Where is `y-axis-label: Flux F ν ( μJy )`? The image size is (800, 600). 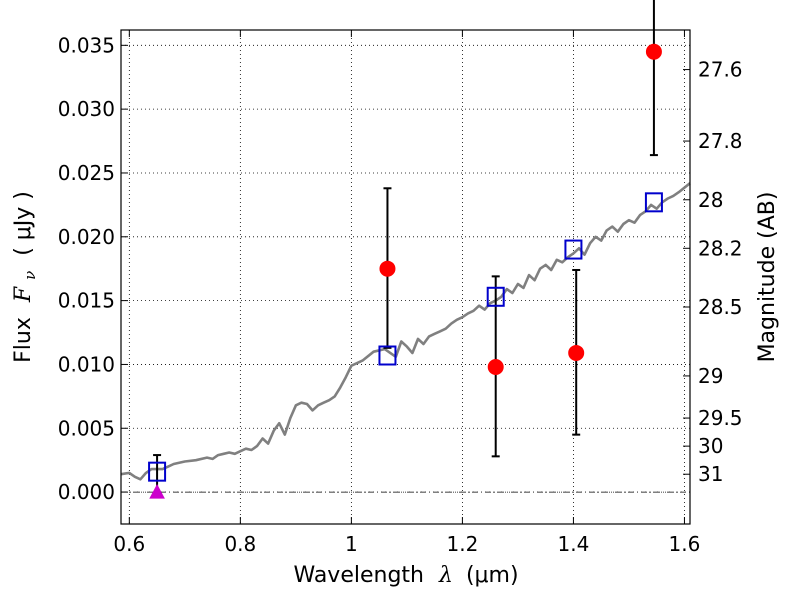 y-axis-label: Flux F ν ( μJy ) is located at coordinates (26, 277).